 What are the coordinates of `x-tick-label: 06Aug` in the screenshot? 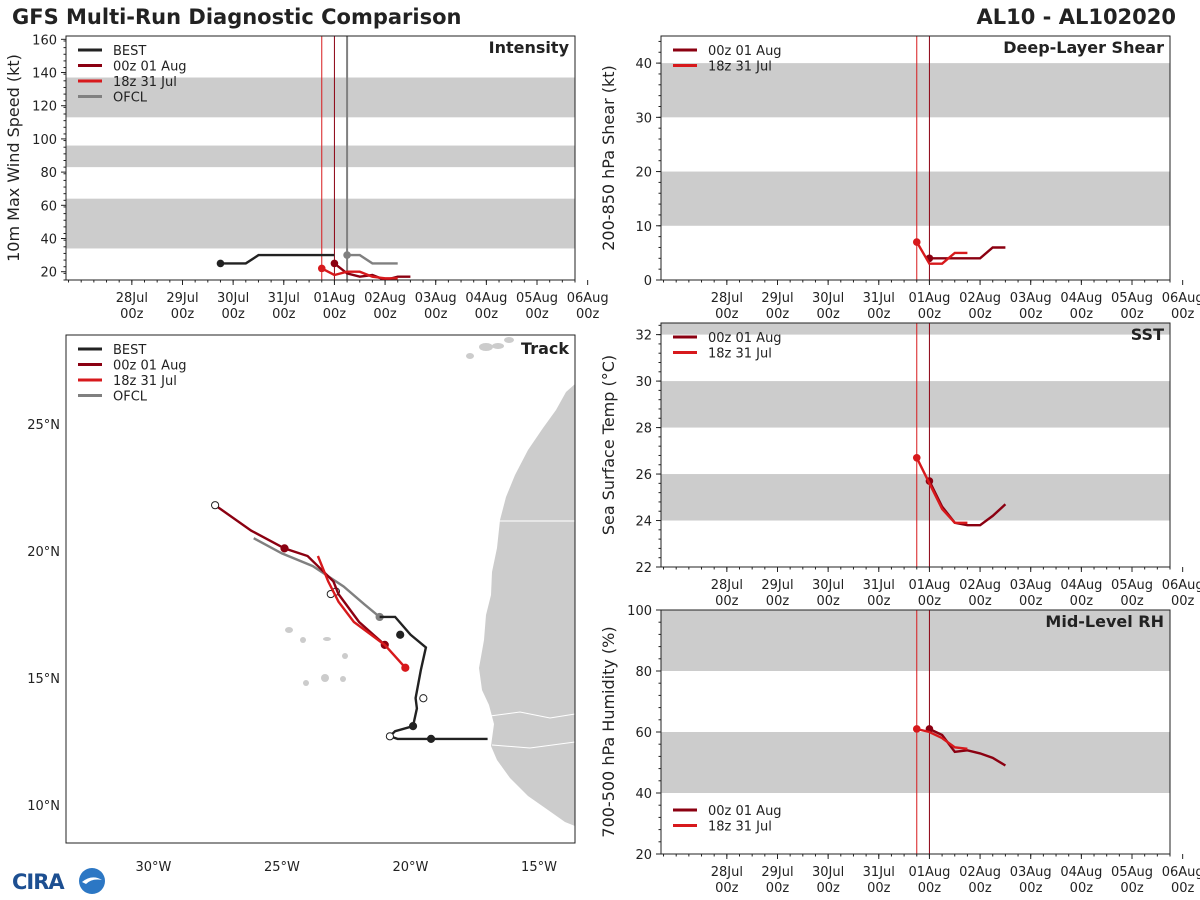 It's located at (588, 298).